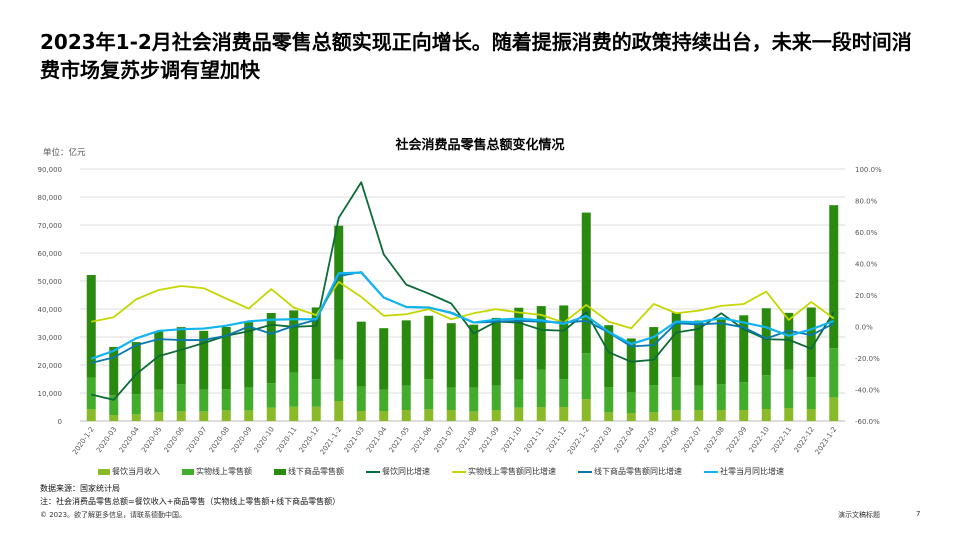  I want to click on legend-item: 餐饮当月收入, so click(129, 471).